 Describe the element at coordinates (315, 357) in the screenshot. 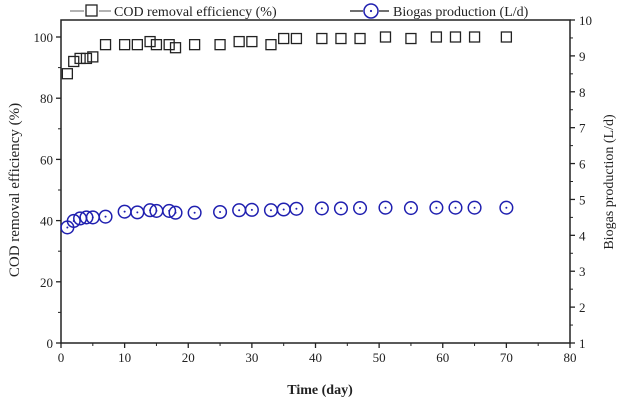

I see `x-tick-label: 40` at that location.